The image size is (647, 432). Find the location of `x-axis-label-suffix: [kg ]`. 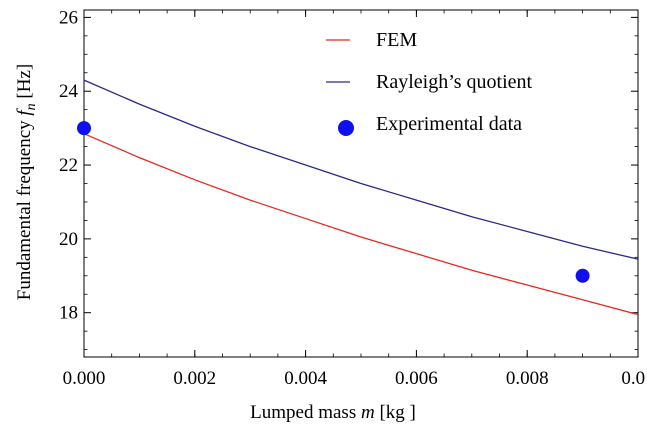

x-axis-label-suffix: [kg ] is located at coordinates (395, 412).